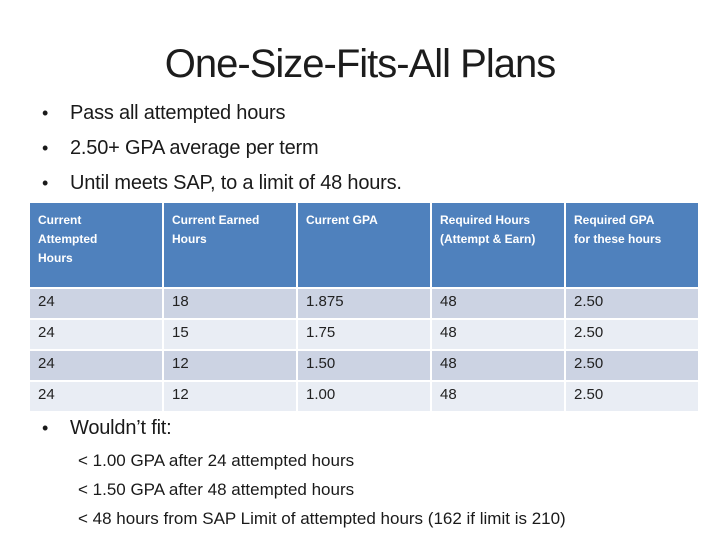 The height and width of the screenshot is (540, 720). What do you see at coordinates (178, 113) in the screenshot?
I see `bullet-text: Pass all attempted hours` at bounding box center [178, 113].